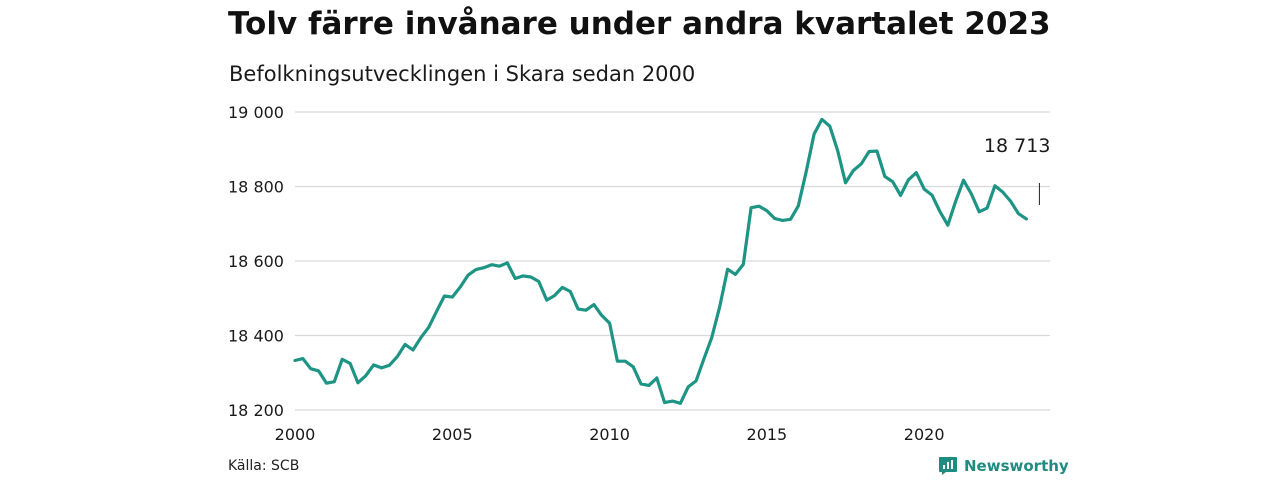 Image resolution: width=1280 pixels, height=480 pixels. Describe the element at coordinates (924, 434) in the screenshot. I see `x-tick-label: 2020` at that location.